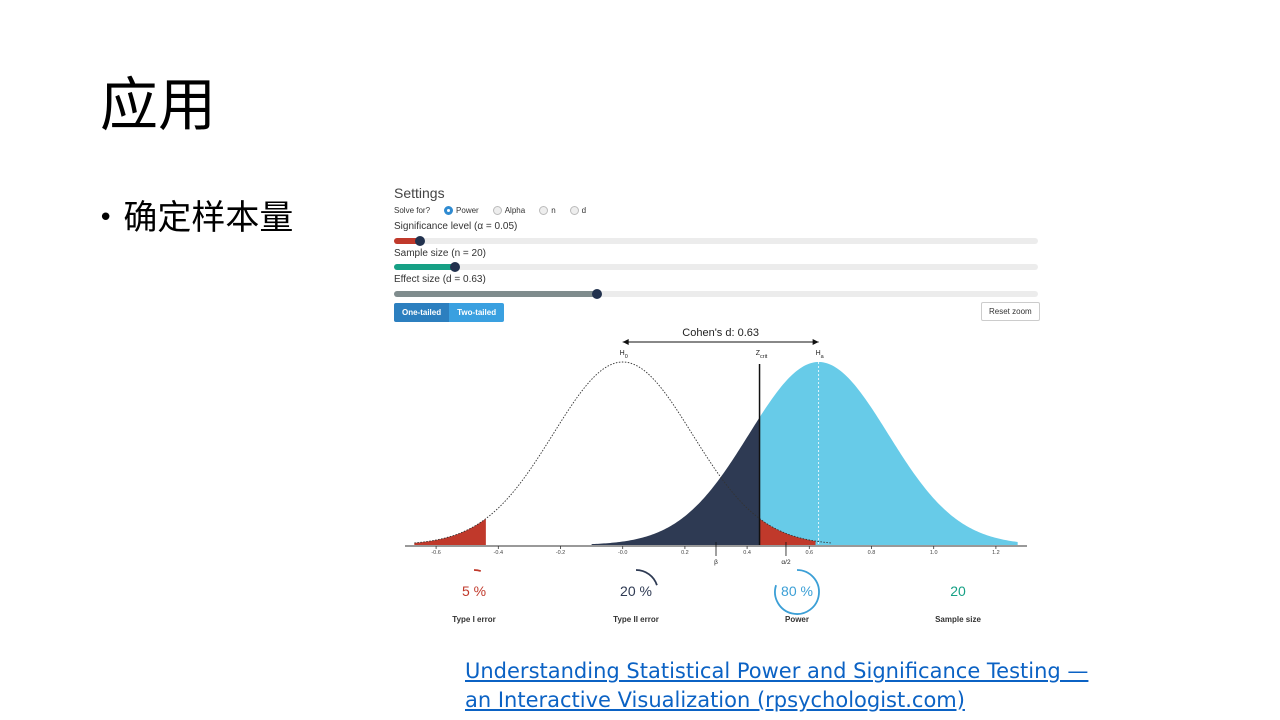  I want to click on significance-slider, so click(716, 241).